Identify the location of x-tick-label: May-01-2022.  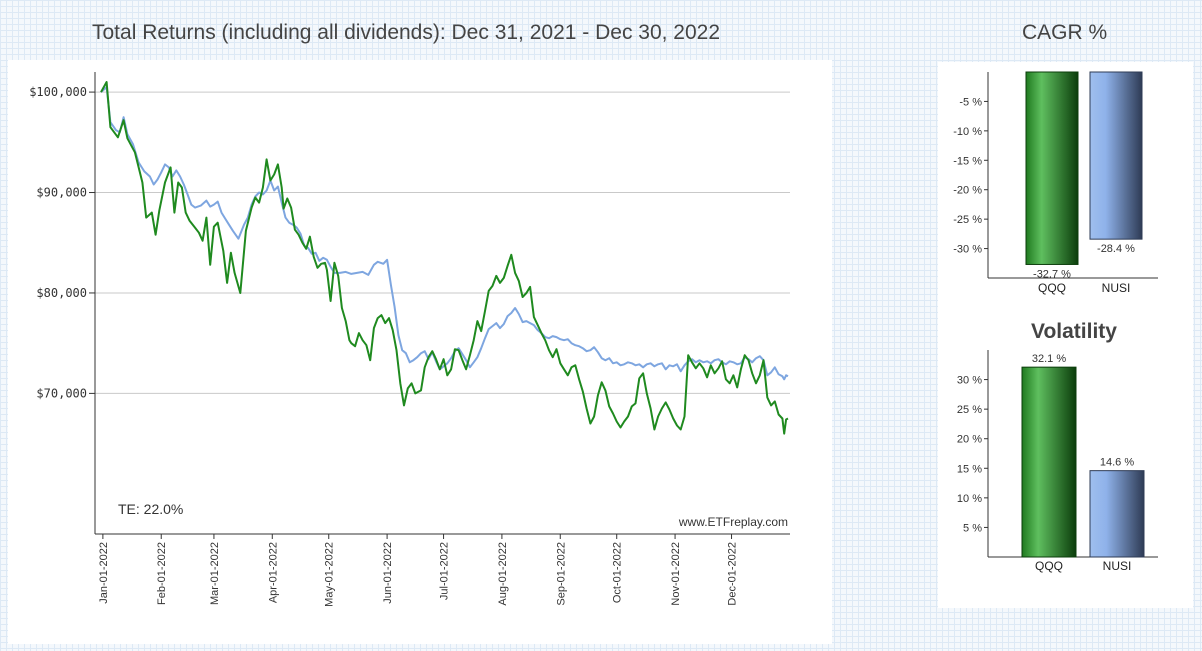
(330, 574).